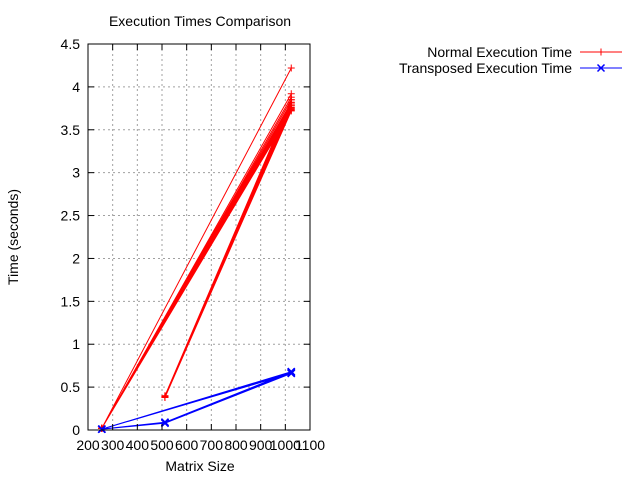  I want to click on chart-title: Execution Times Comparison, so click(200, 21).